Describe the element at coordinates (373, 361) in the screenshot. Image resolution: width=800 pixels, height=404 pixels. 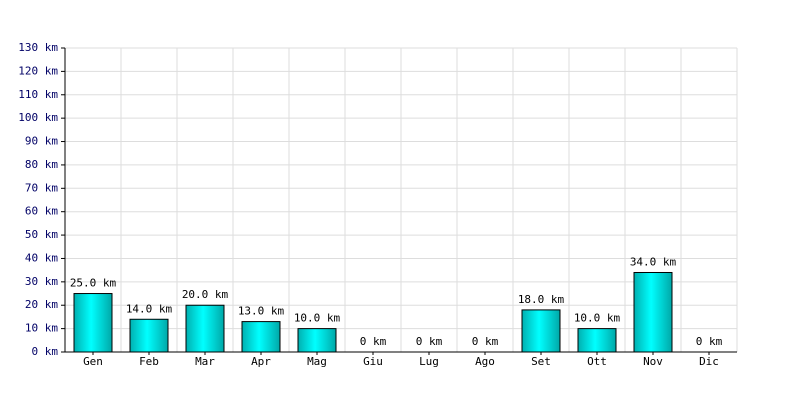
I see `x-tick-label: Giu` at that location.